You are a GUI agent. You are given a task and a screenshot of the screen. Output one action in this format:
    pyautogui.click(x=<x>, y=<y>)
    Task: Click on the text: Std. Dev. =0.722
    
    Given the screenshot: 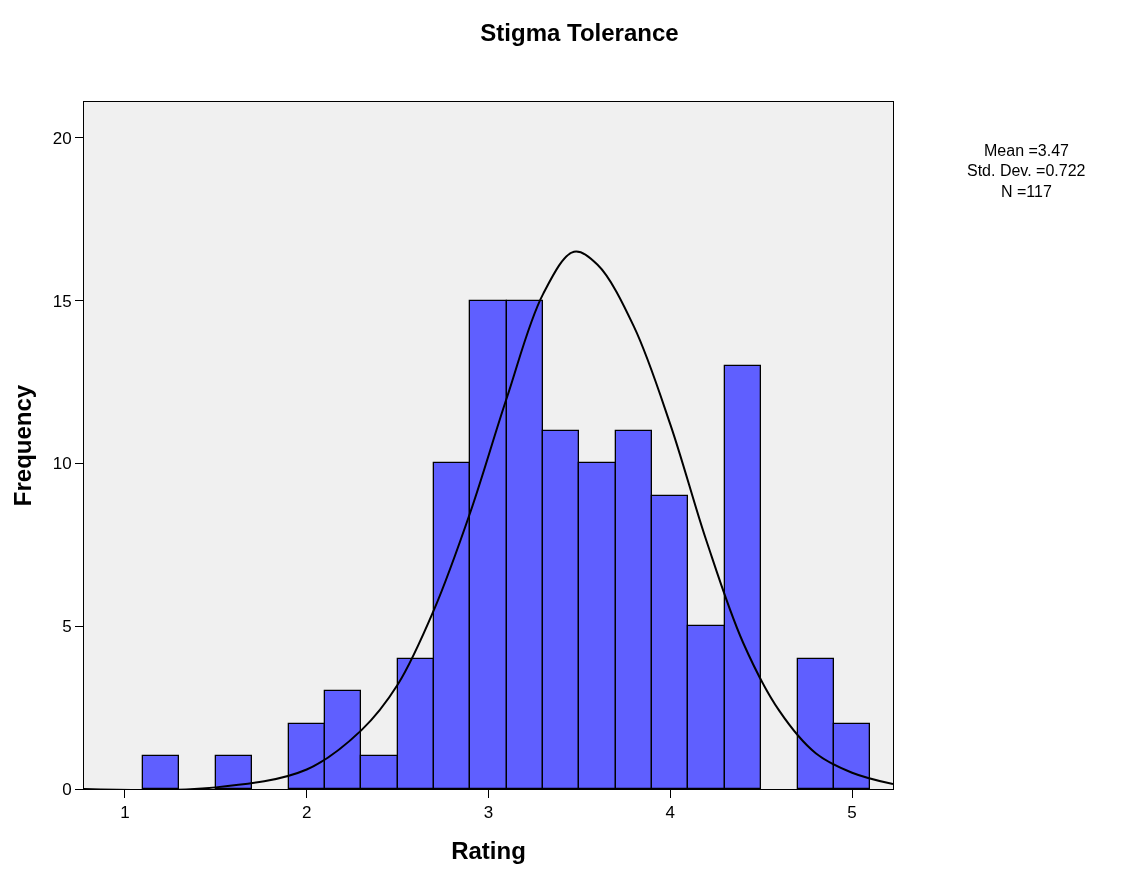 What is the action you would take?
    pyautogui.click(x=1026, y=170)
    